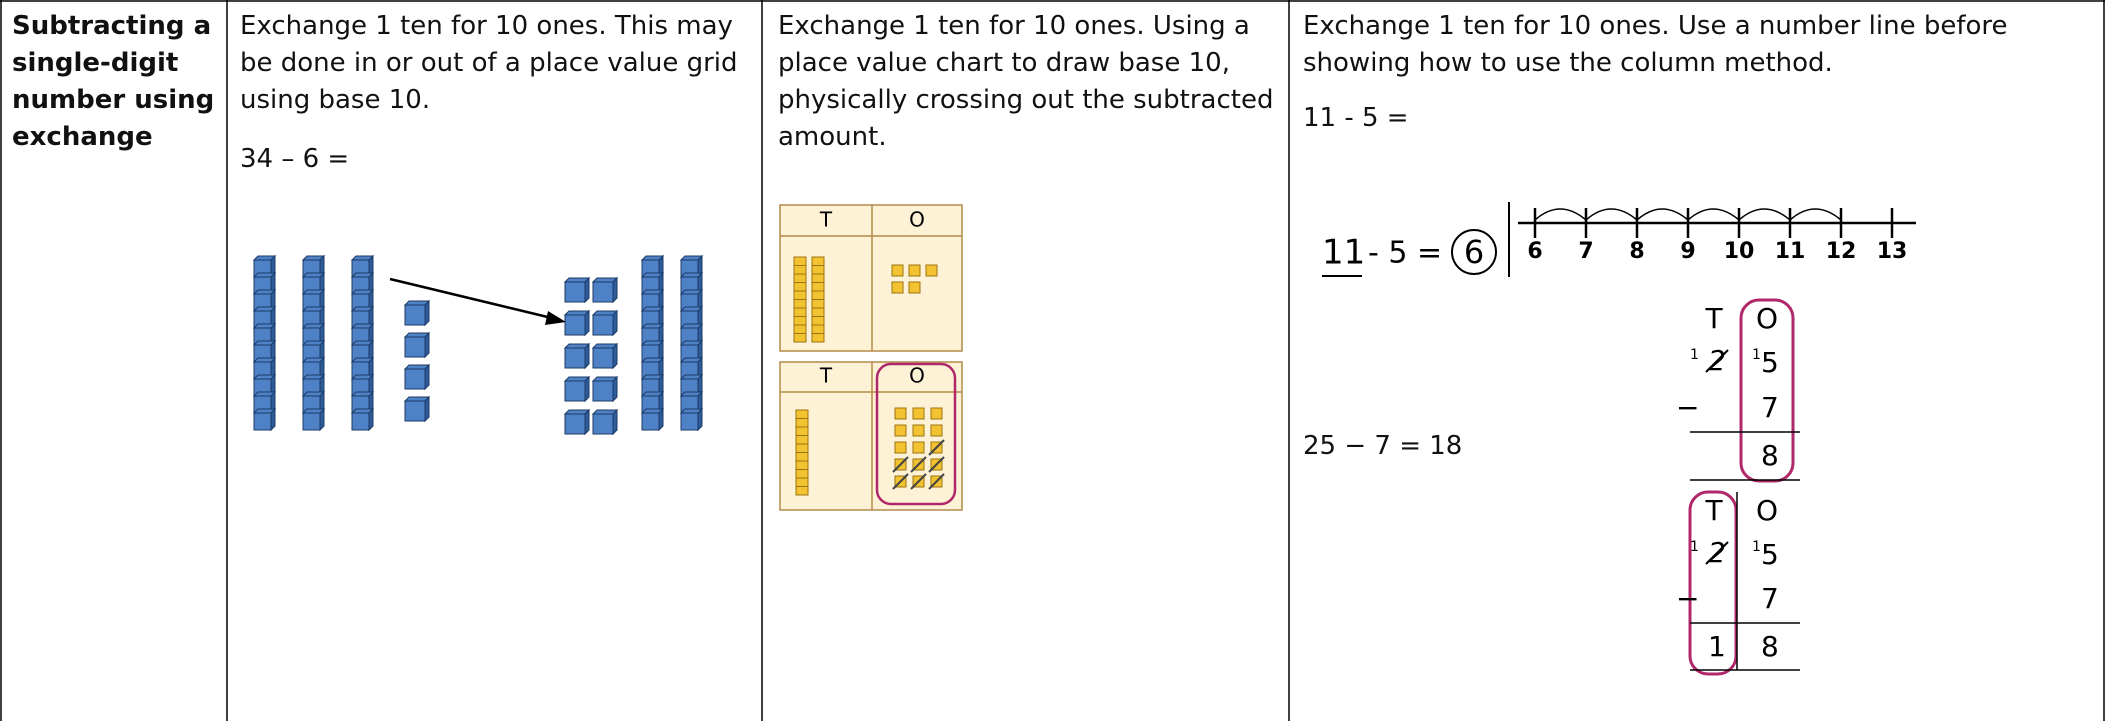 The width and height of the screenshot is (2105, 721). Describe the element at coordinates (869, 376) in the screenshot. I see `gold-blocks` at that location.